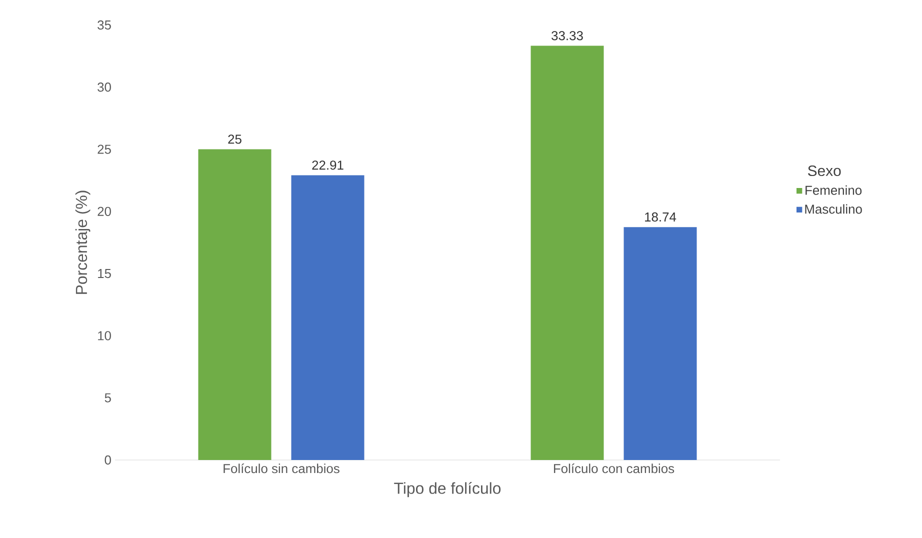 The height and width of the screenshot is (538, 922). I want to click on y-tick-label: 25, so click(104, 149).